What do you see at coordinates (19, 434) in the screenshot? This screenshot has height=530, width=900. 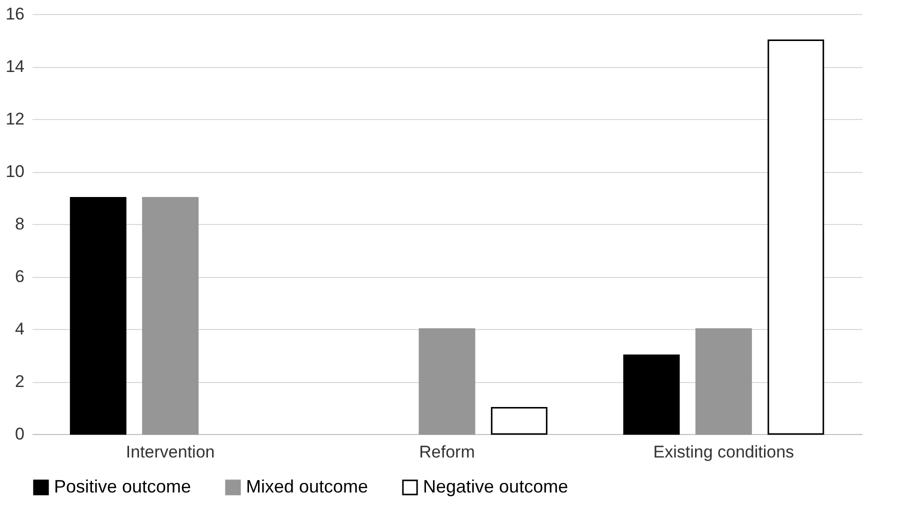 I see `y-tick-label: 0` at bounding box center [19, 434].